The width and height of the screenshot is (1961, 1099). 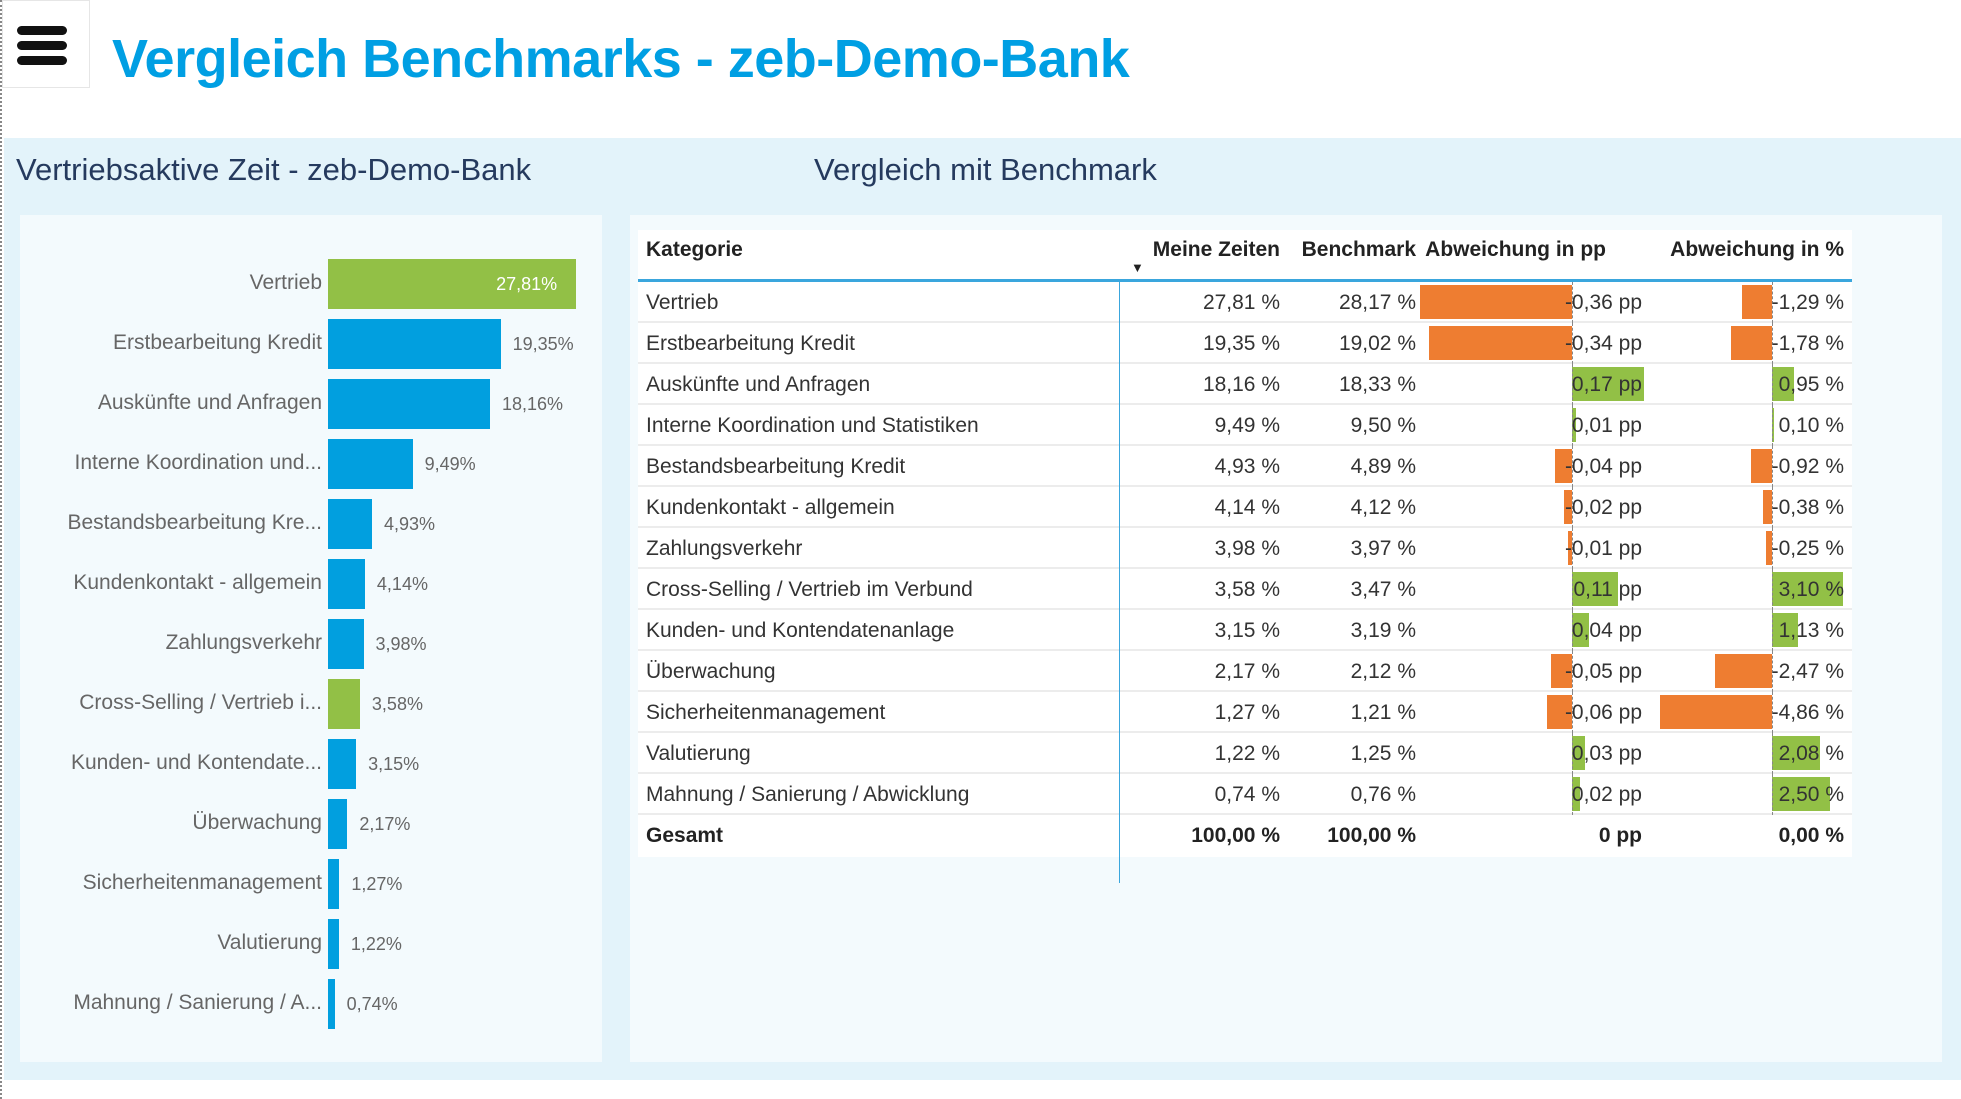 I want to click on cell-meine-zeiten: 1,22 %, so click(x=1247, y=753).